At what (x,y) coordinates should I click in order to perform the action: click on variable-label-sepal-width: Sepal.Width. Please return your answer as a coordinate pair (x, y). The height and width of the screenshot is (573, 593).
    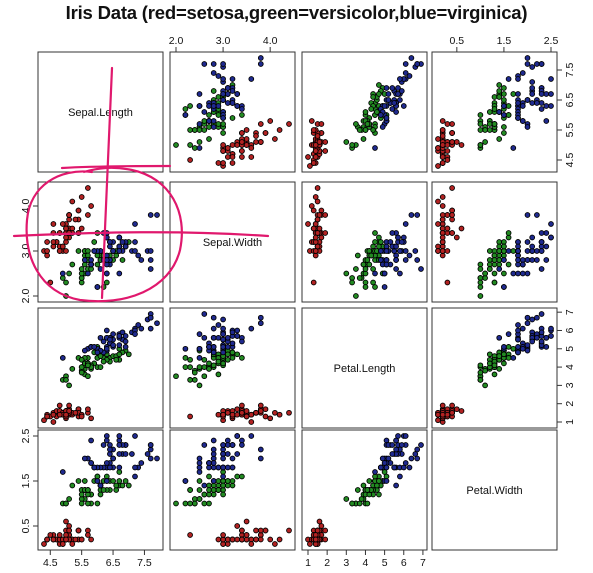
    Looking at the image, I should click on (232, 243).